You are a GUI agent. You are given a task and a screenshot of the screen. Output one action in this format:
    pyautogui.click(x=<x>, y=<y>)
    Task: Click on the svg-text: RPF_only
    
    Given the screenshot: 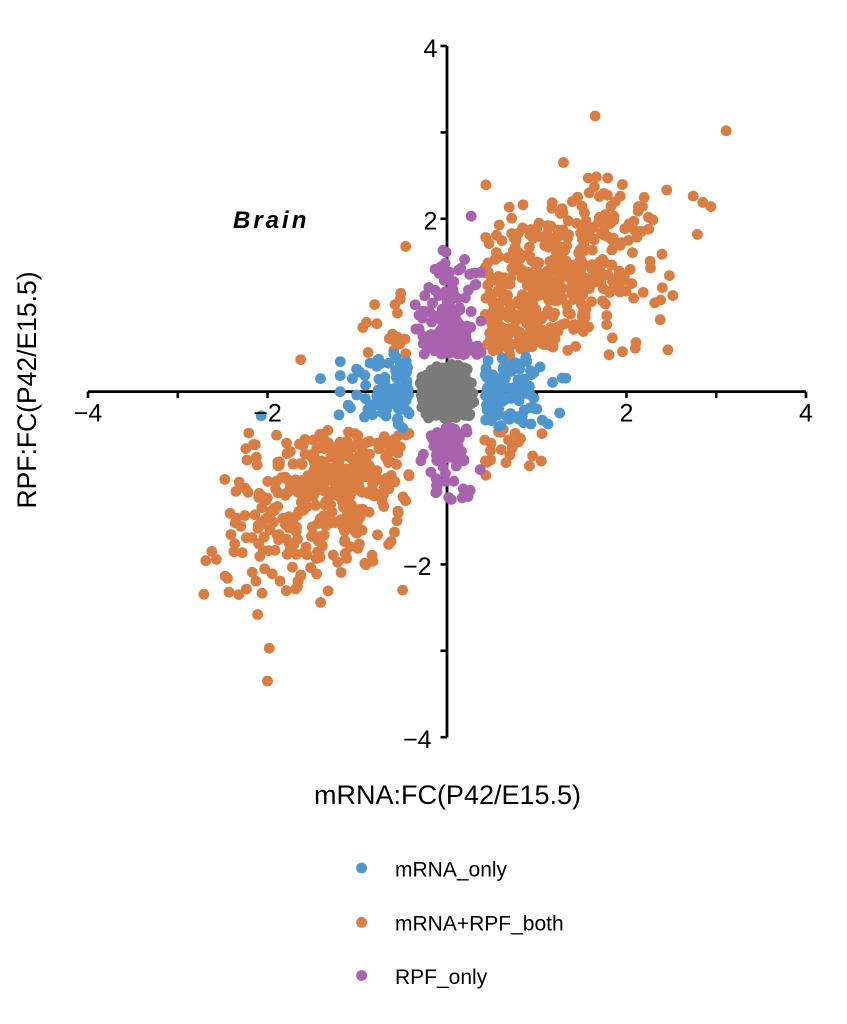 What is the action you would take?
    pyautogui.click(x=441, y=977)
    